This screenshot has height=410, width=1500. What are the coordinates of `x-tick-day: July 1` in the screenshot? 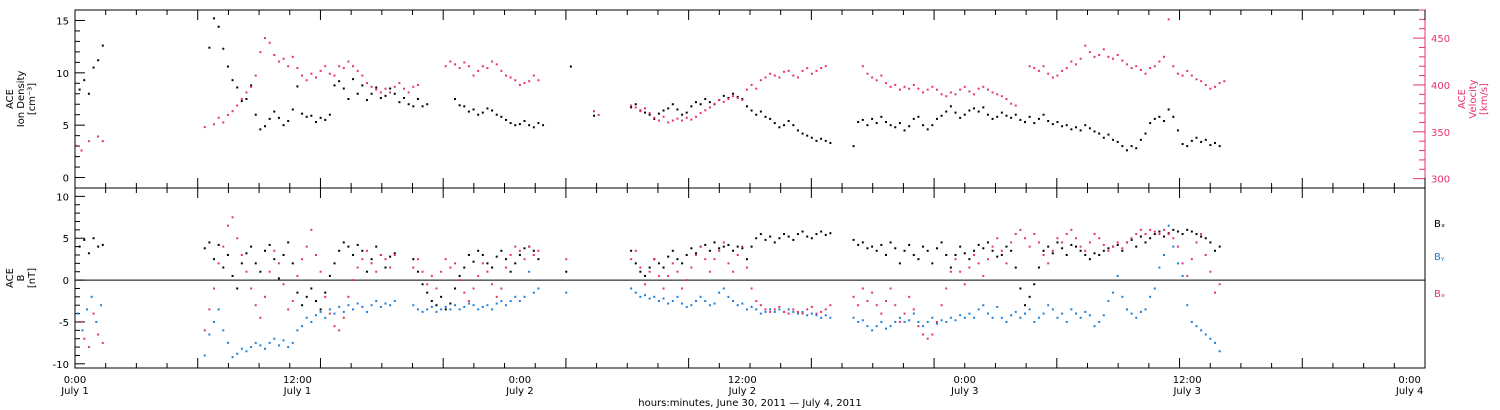 It's located at (297, 391).